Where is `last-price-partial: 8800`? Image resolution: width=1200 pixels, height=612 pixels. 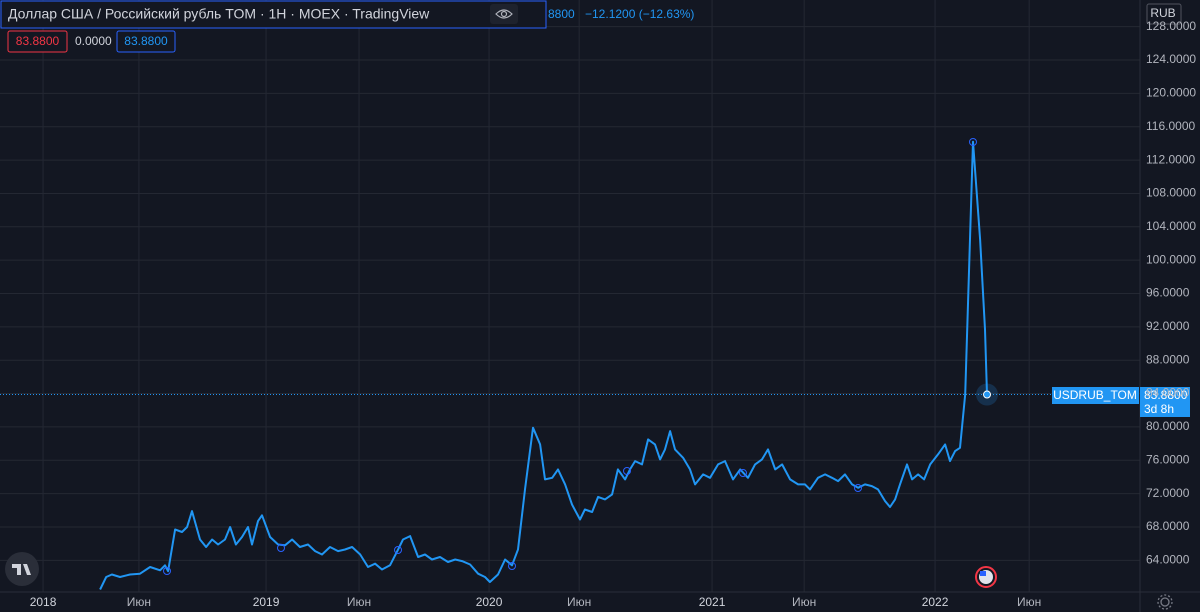
last-price-partial: 8800 is located at coordinates (561, 14).